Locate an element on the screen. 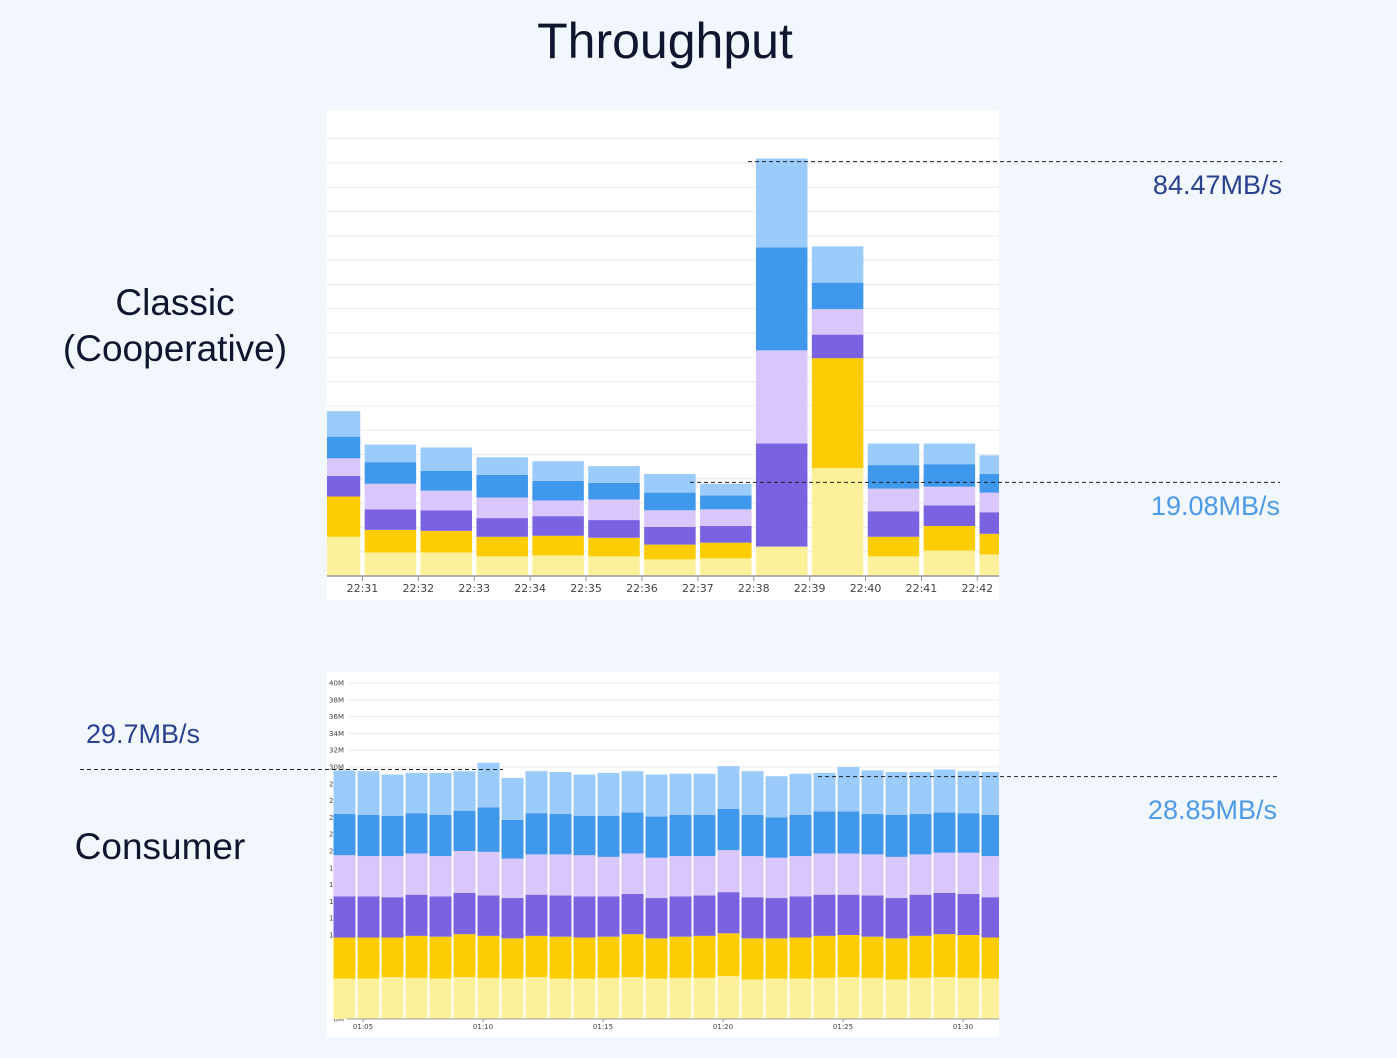  classic-label: Classic (Cooperative) is located at coordinates (175, 326).